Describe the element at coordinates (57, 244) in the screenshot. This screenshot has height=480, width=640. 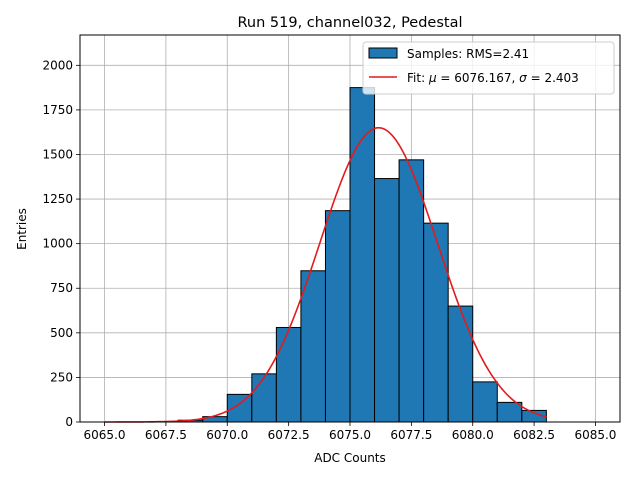
I see `y-tick-label: 1000` at that location.